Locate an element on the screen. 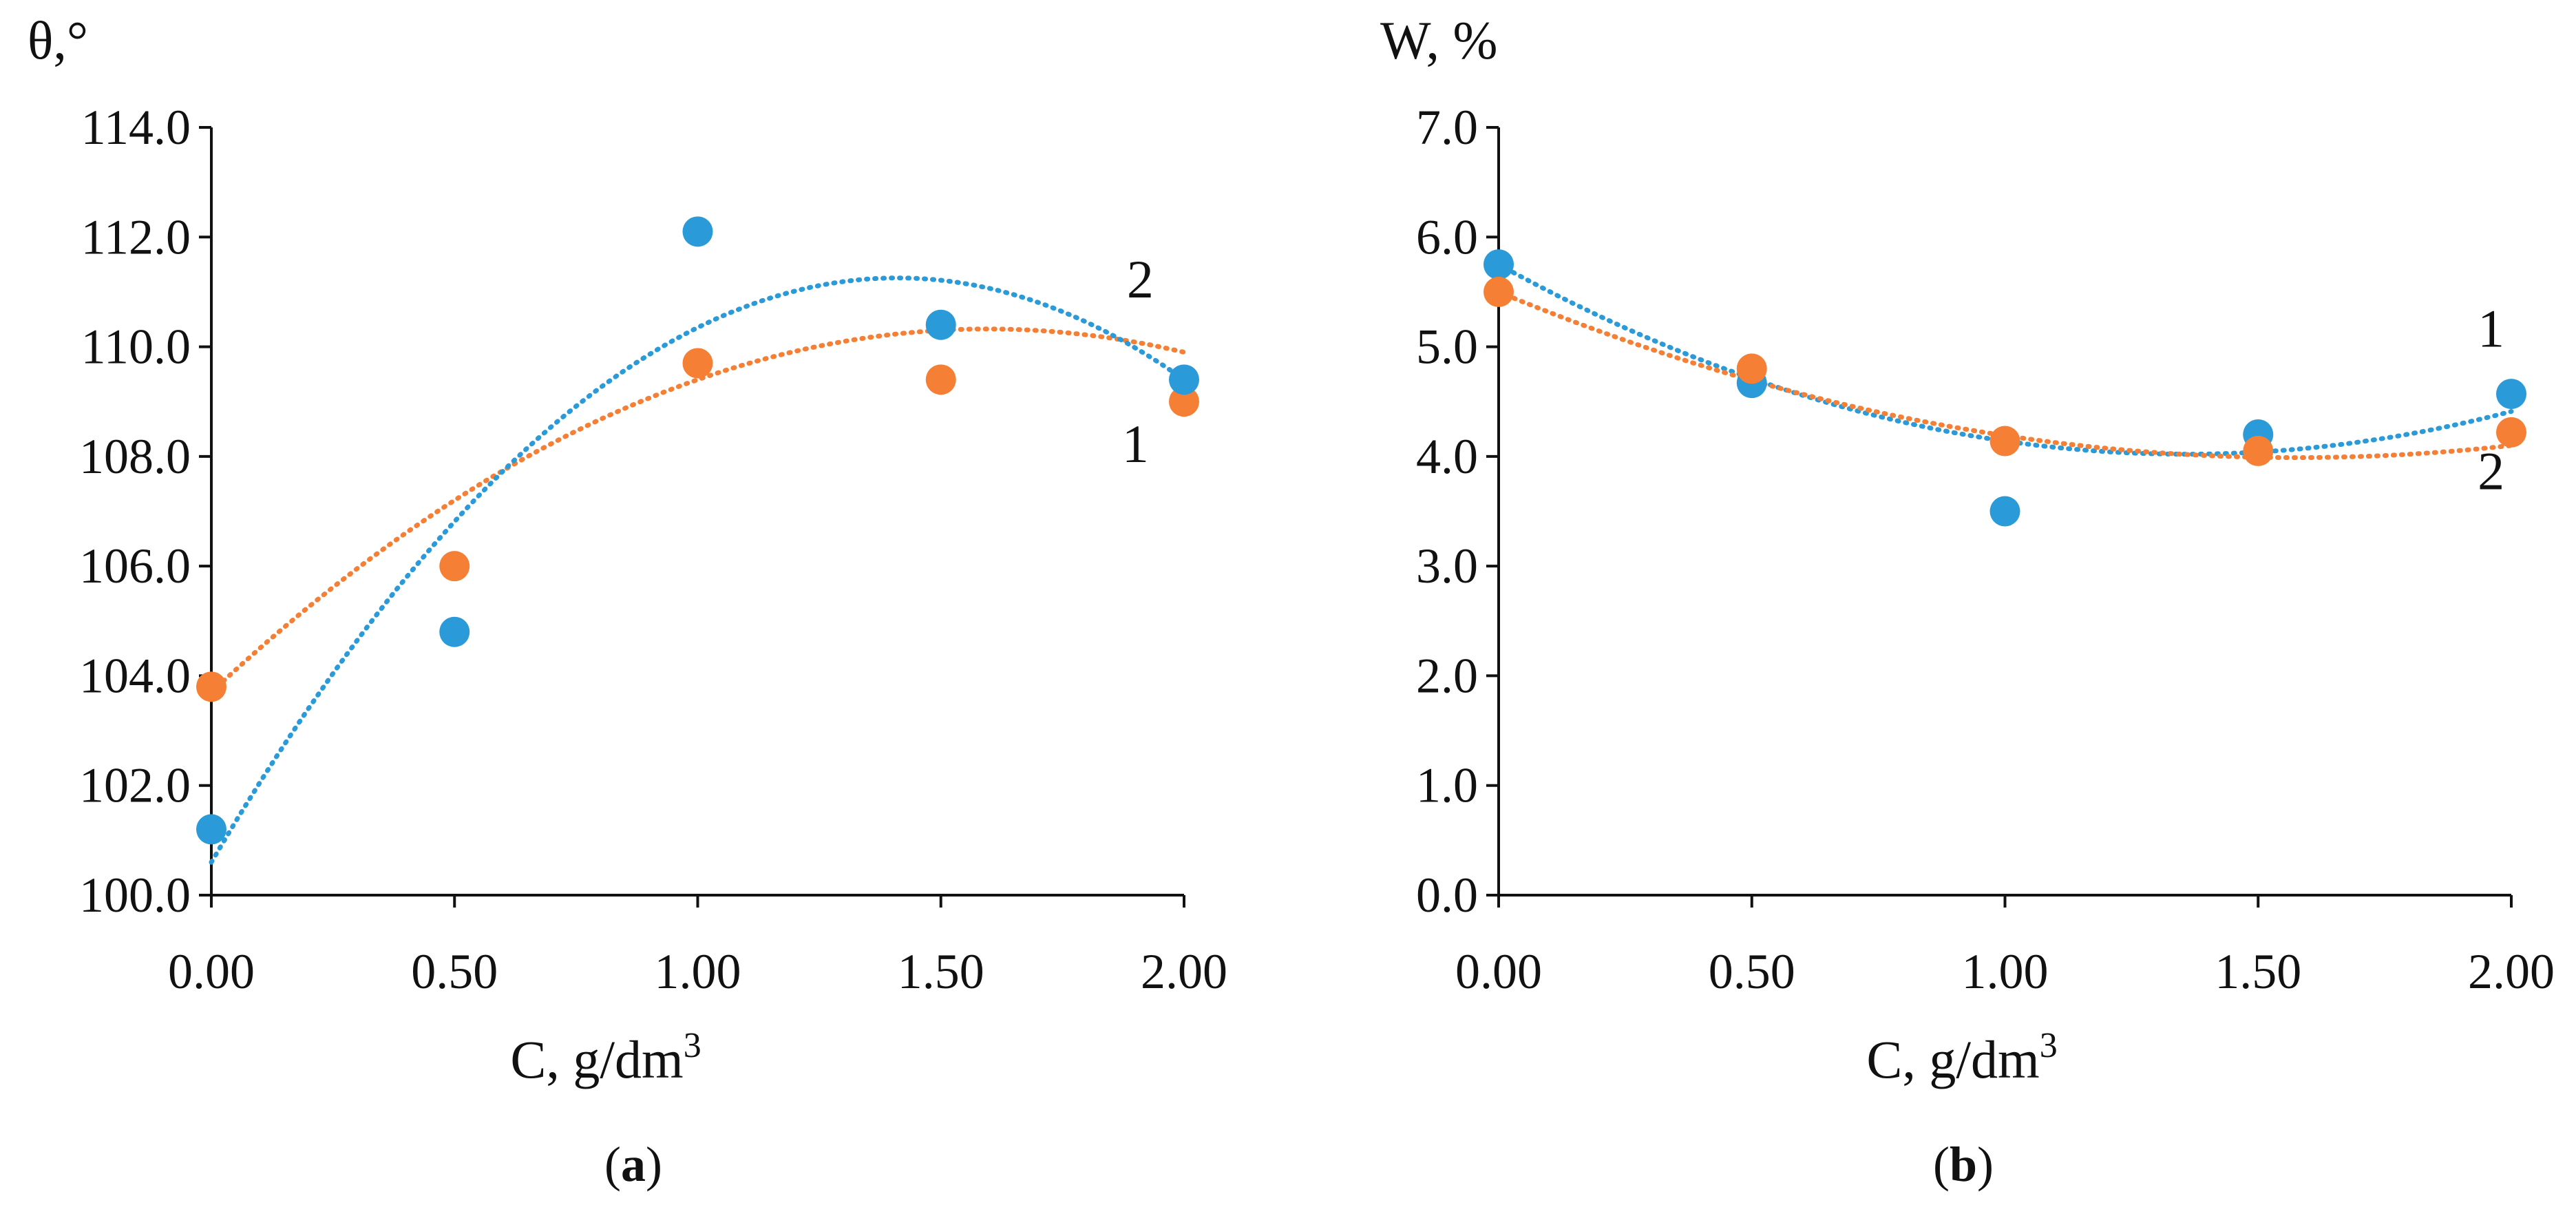 This screenshot has width=2576, height=1205. panel-label-letter: b is located at coordinates (1964, 1164).